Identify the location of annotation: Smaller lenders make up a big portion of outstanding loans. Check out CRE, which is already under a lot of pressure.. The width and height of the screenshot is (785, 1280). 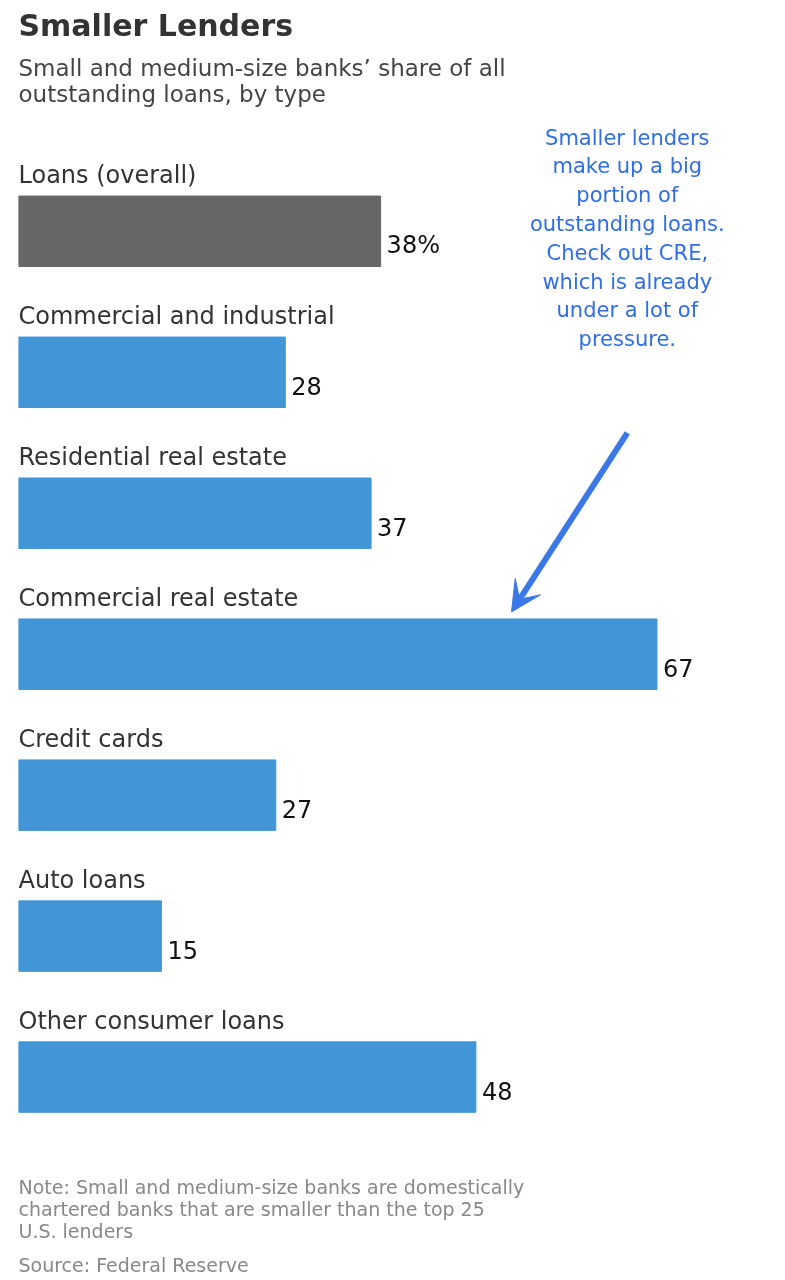
(627, 238).